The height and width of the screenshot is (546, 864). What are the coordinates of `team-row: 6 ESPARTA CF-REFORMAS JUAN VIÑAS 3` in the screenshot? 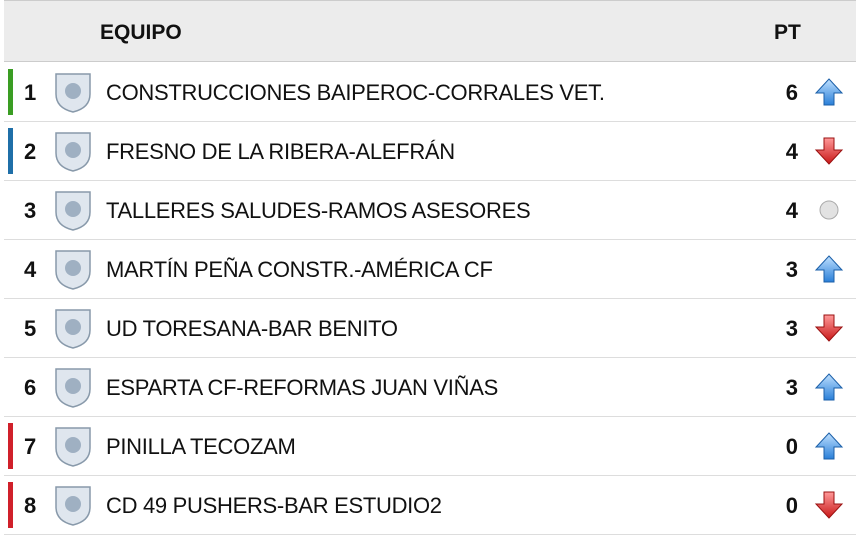 It's located at (430, 387).